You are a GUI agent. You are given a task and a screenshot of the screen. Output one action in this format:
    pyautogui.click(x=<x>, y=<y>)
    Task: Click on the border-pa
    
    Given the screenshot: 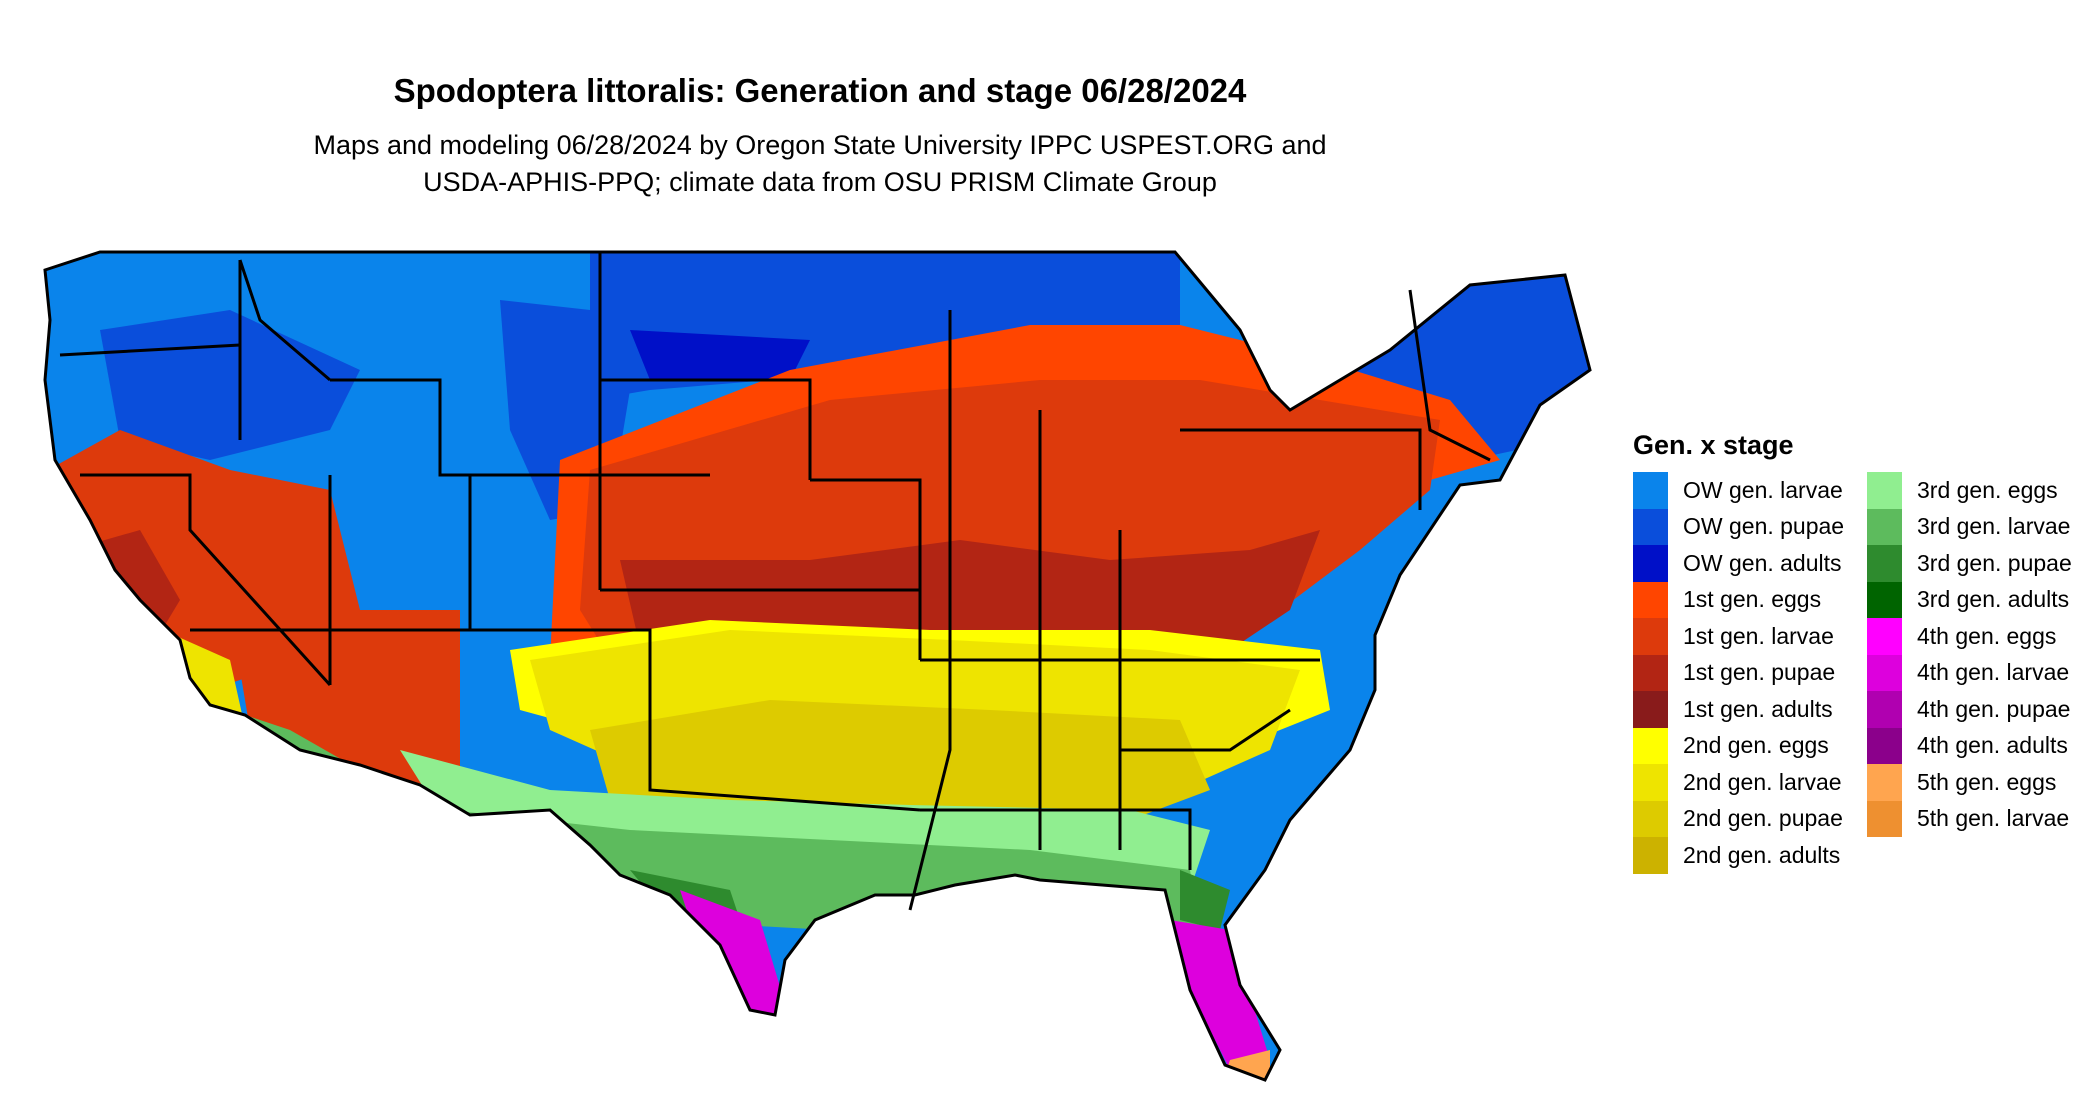 What is the action you would take?
    pyautogui.click(x=1301, y=469)
    